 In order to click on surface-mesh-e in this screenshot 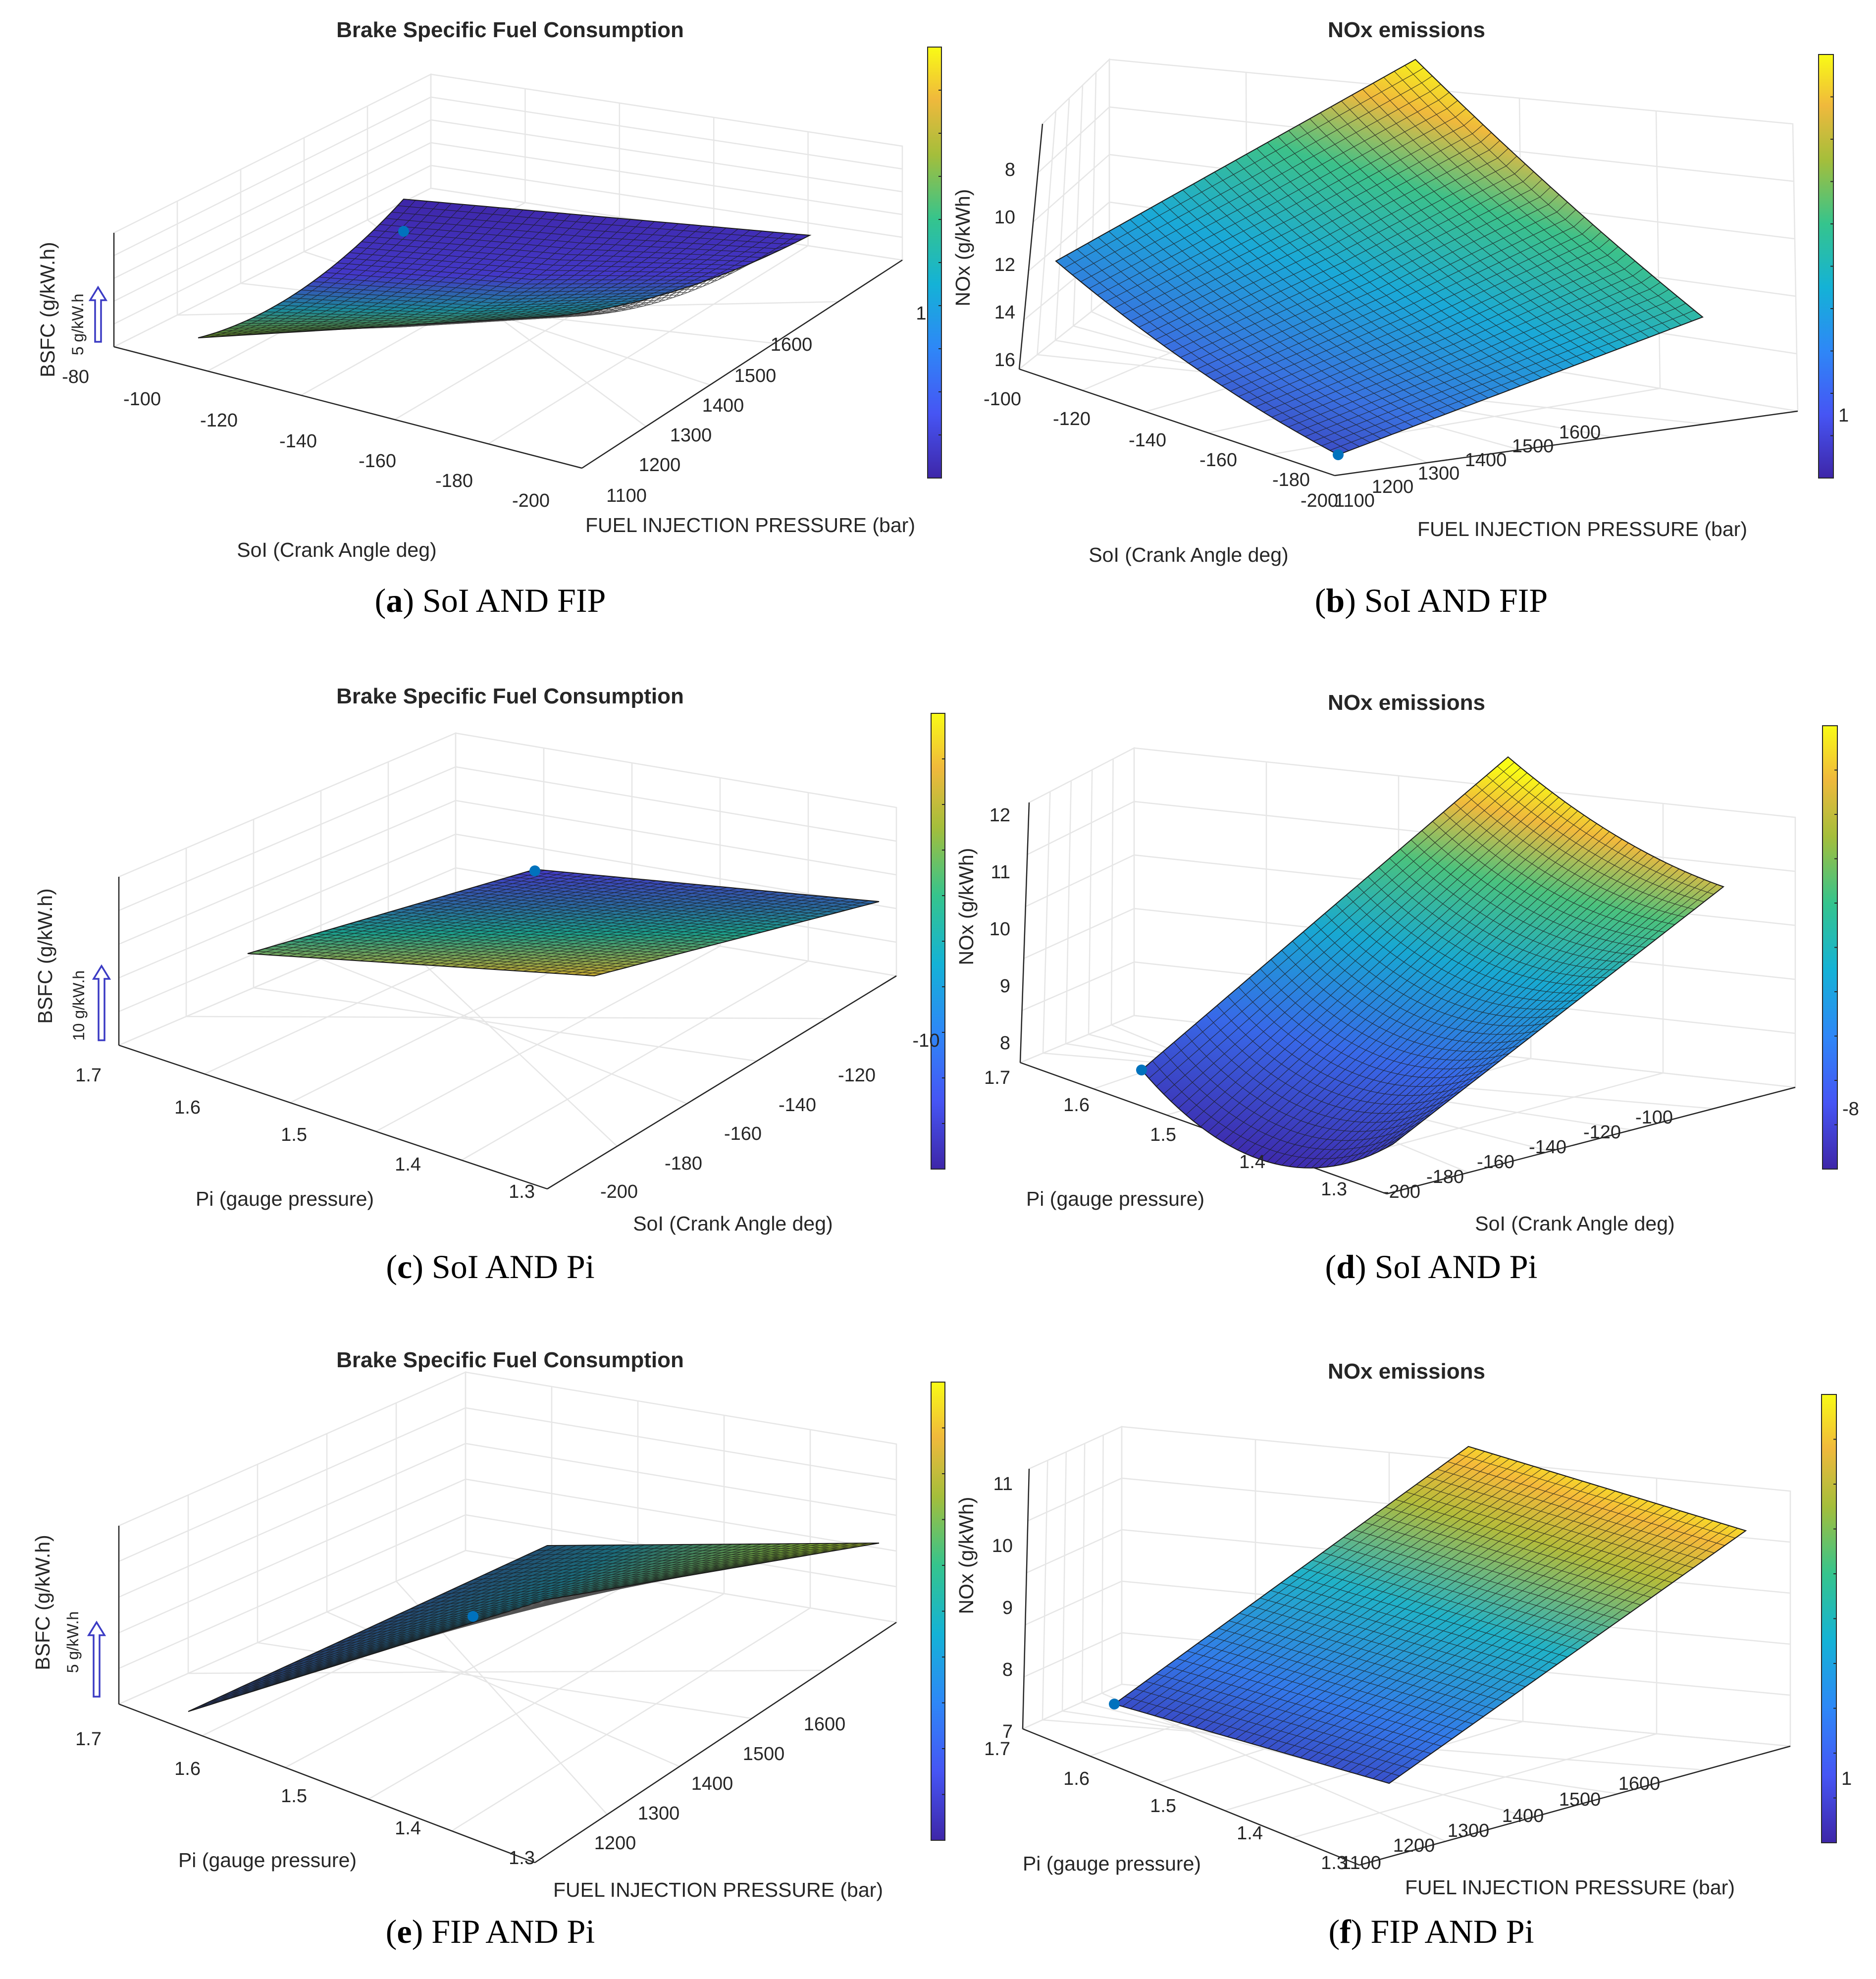, I will do `click(534, 1626)`.